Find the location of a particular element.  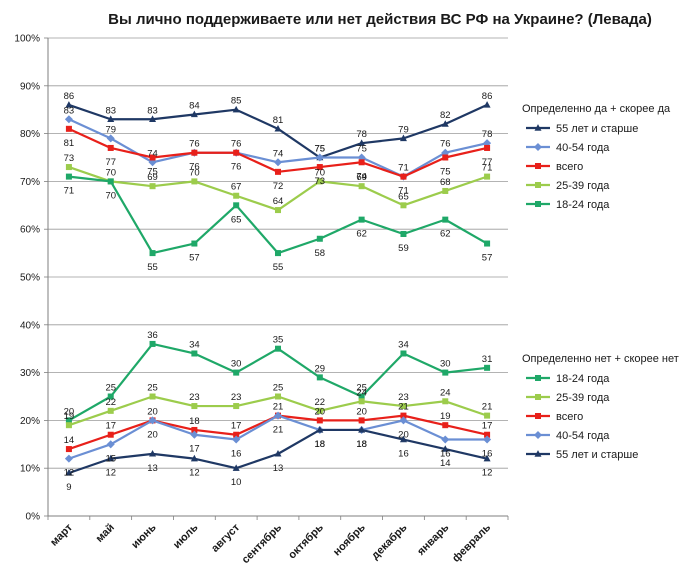

data-label: 30 is located at coordinates (236, 364).